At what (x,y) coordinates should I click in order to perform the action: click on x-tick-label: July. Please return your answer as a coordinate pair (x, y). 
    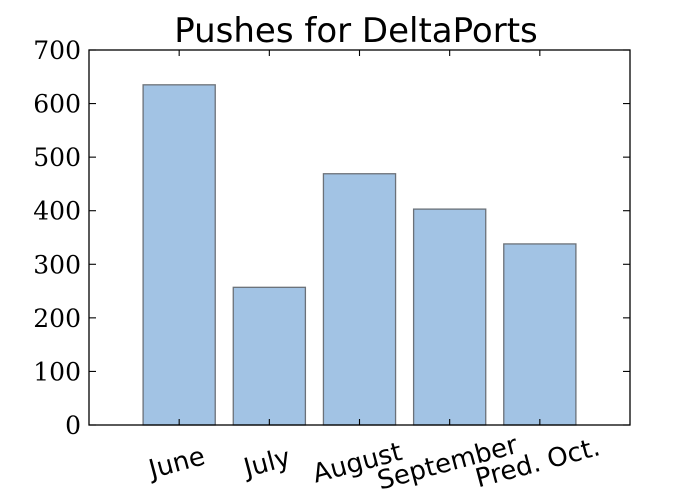
    Looking at the image, I should click on (266, 464).